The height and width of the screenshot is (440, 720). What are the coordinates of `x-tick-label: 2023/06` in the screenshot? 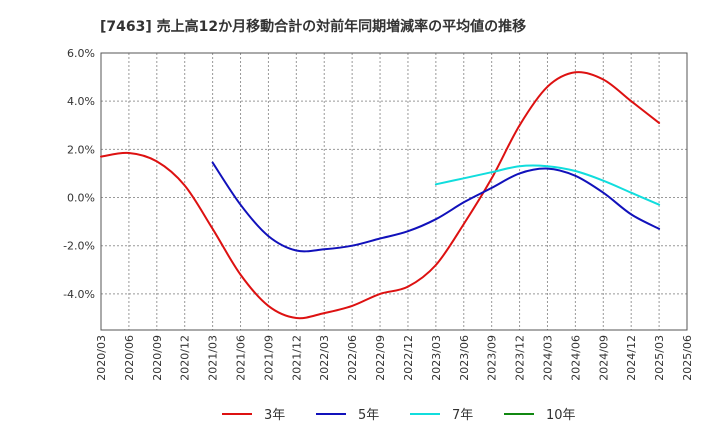 It's located at (464, 358).